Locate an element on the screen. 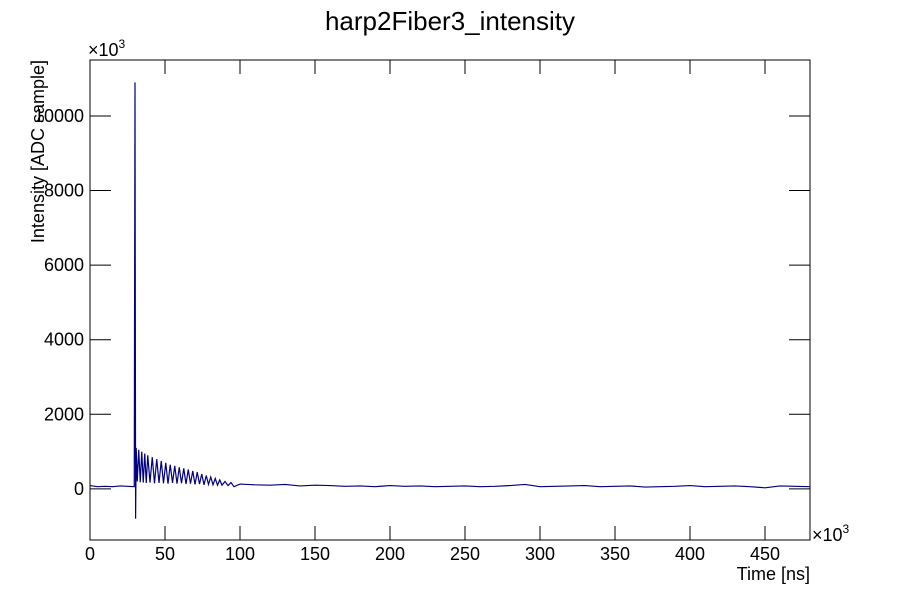 The image size is (900, 600). x-tick-label: 250 is located at coordinates (465, 554).